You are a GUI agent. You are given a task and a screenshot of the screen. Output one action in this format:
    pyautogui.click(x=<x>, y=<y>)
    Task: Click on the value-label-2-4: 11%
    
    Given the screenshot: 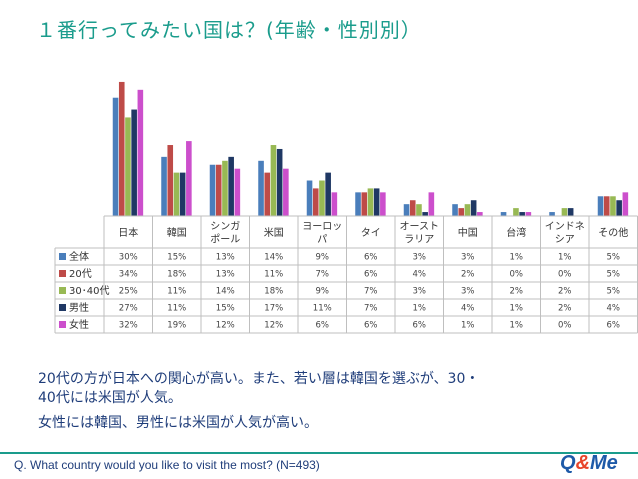 What is the action you would take?
    pyautogui.click(x=273, y=275)
    